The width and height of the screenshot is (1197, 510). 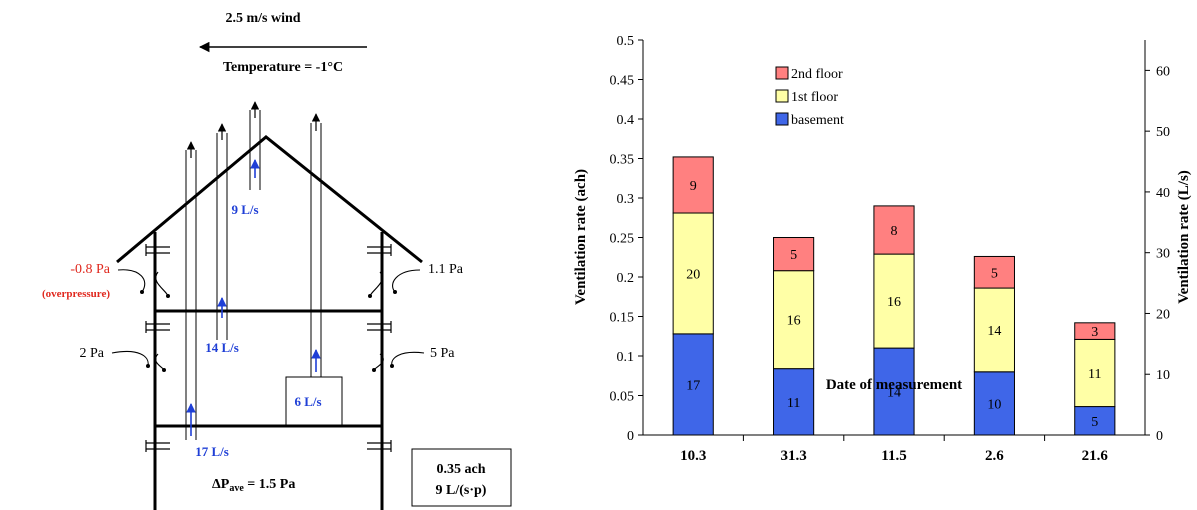 I want to click on y-tick-label: 0.5, so click(x=626, y=41).